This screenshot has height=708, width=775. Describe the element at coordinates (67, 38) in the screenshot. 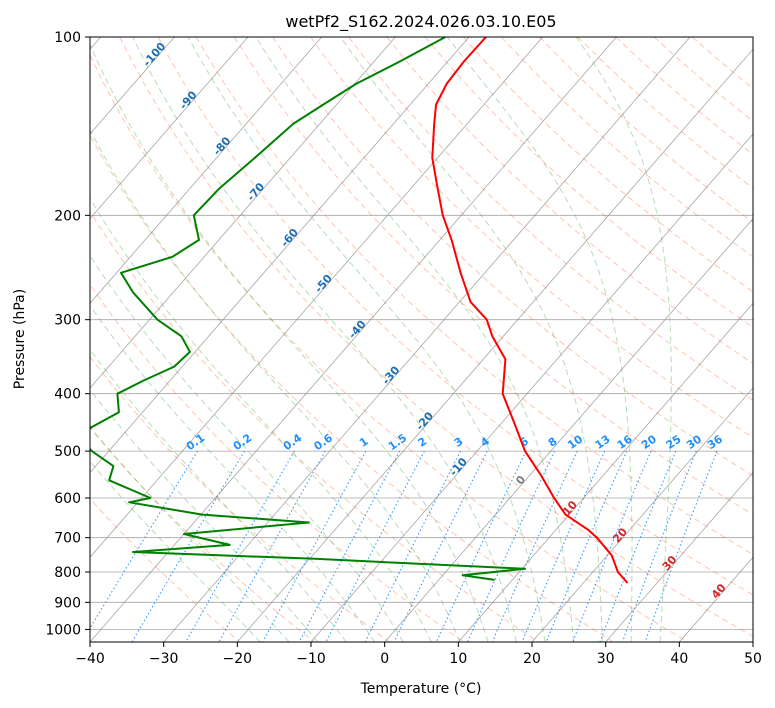

I see `y-tick-label: 100` at that location.